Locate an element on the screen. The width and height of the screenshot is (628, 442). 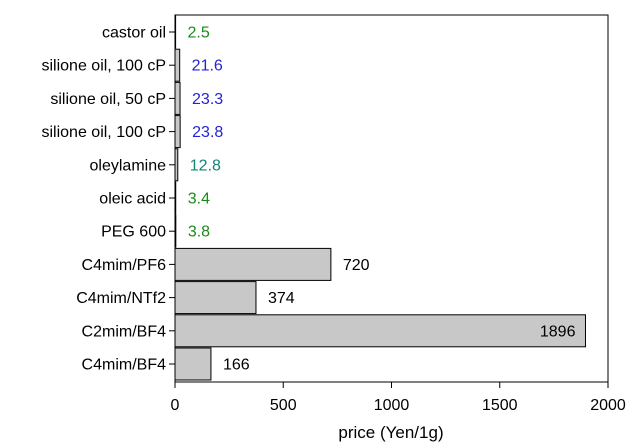
x-tick-label: 1500 is located at coordinates (500, 405).